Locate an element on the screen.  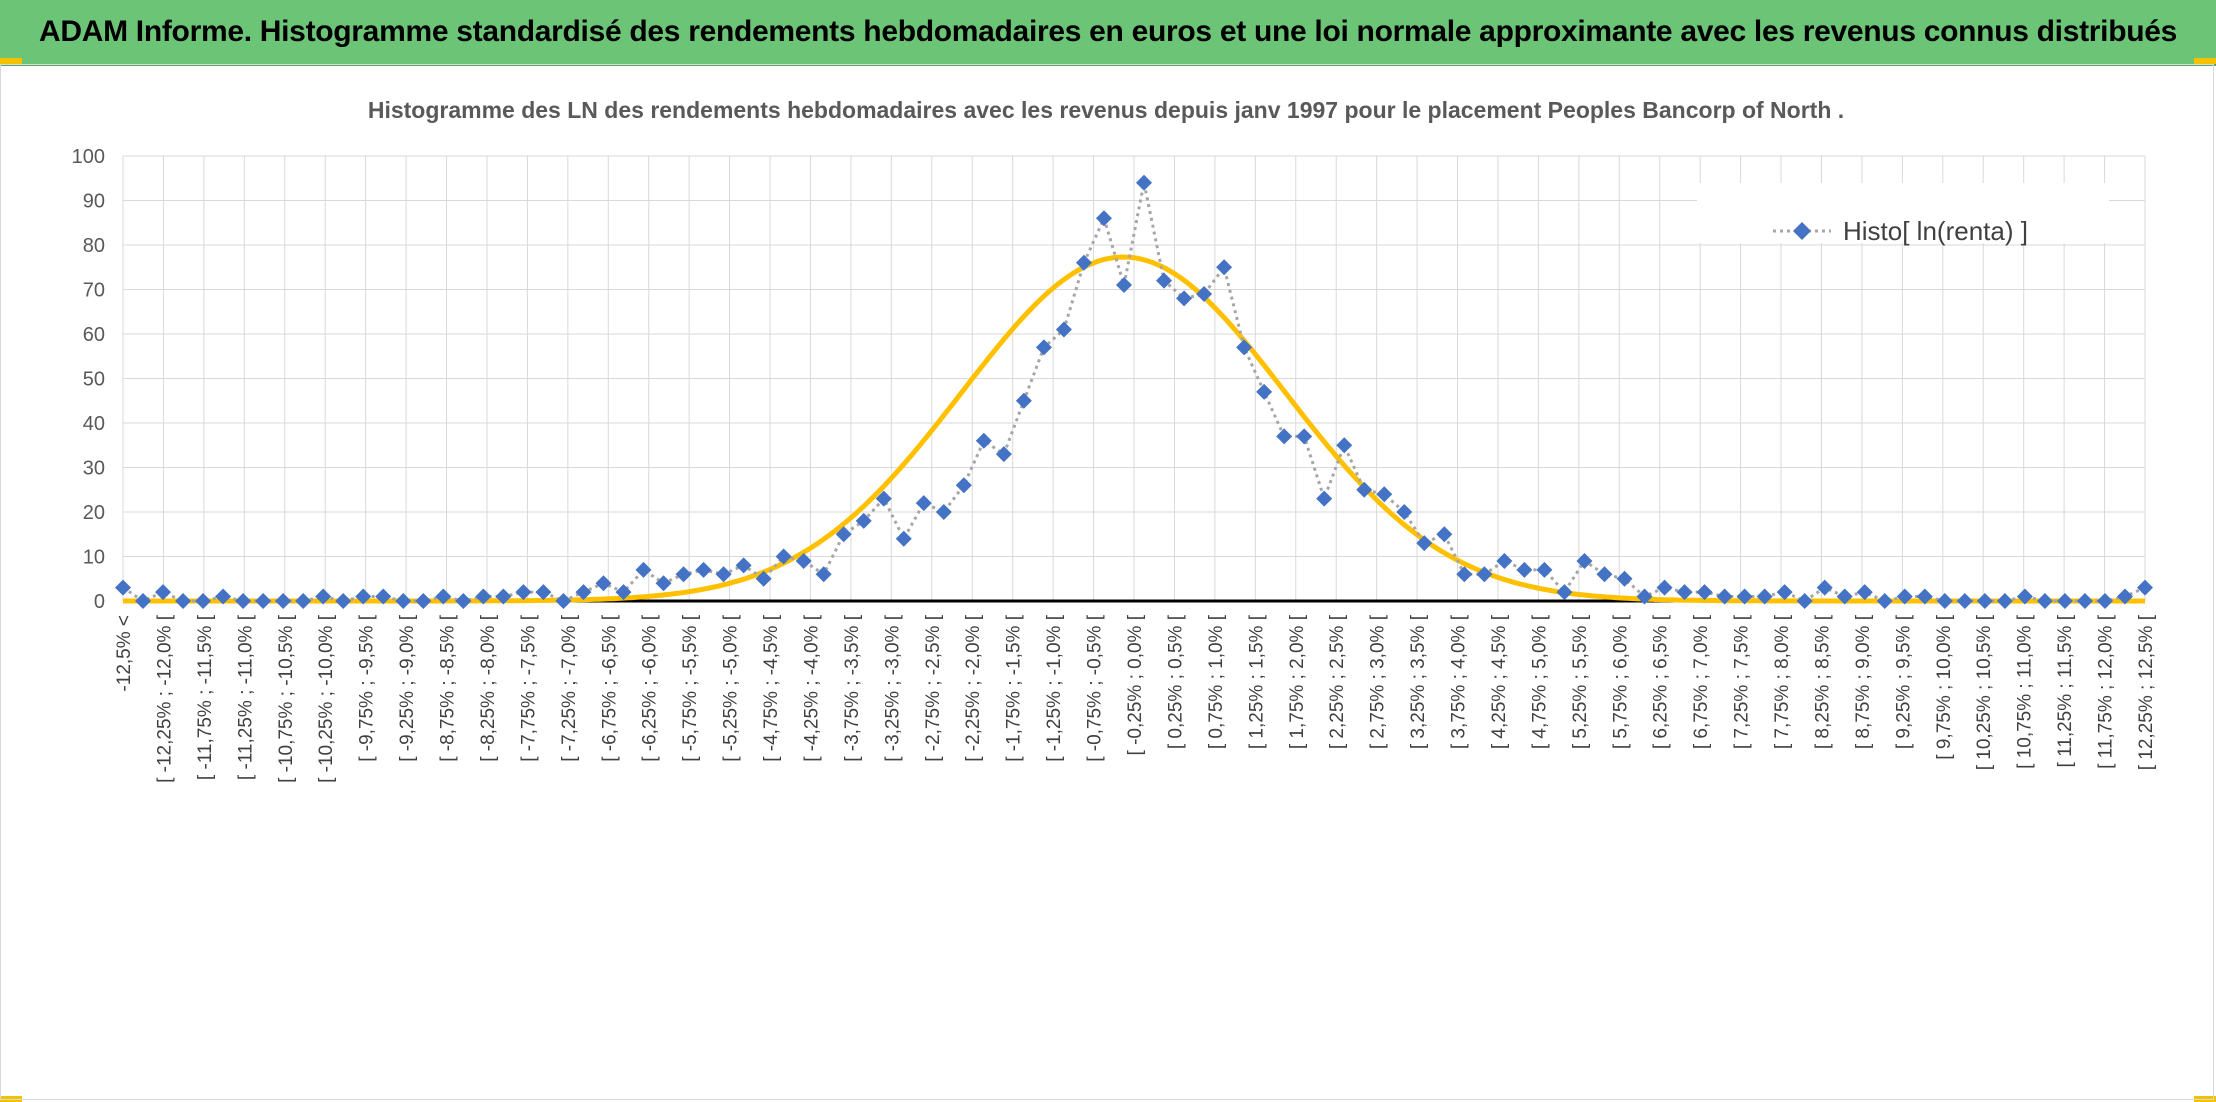
y-tick-label: 40 is located at coordinates (94, 424).